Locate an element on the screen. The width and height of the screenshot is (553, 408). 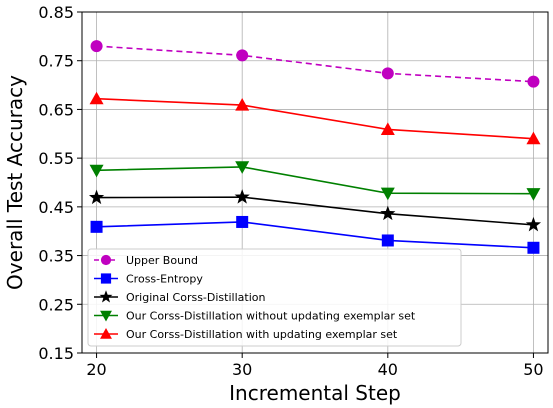
y-tick-label: 0.55 is located at coordinates (56, 158).